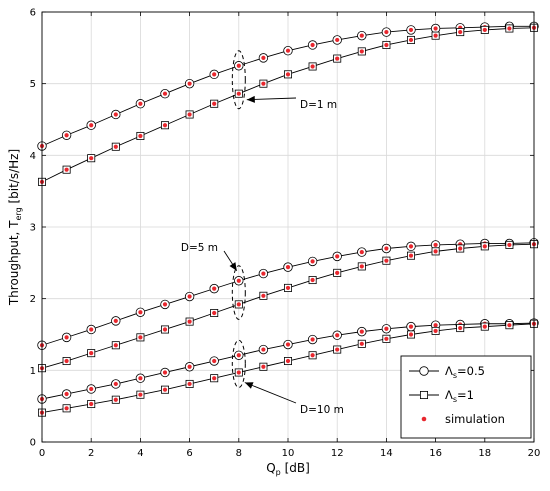  I want to click on arrow-line, so click(270, 393).